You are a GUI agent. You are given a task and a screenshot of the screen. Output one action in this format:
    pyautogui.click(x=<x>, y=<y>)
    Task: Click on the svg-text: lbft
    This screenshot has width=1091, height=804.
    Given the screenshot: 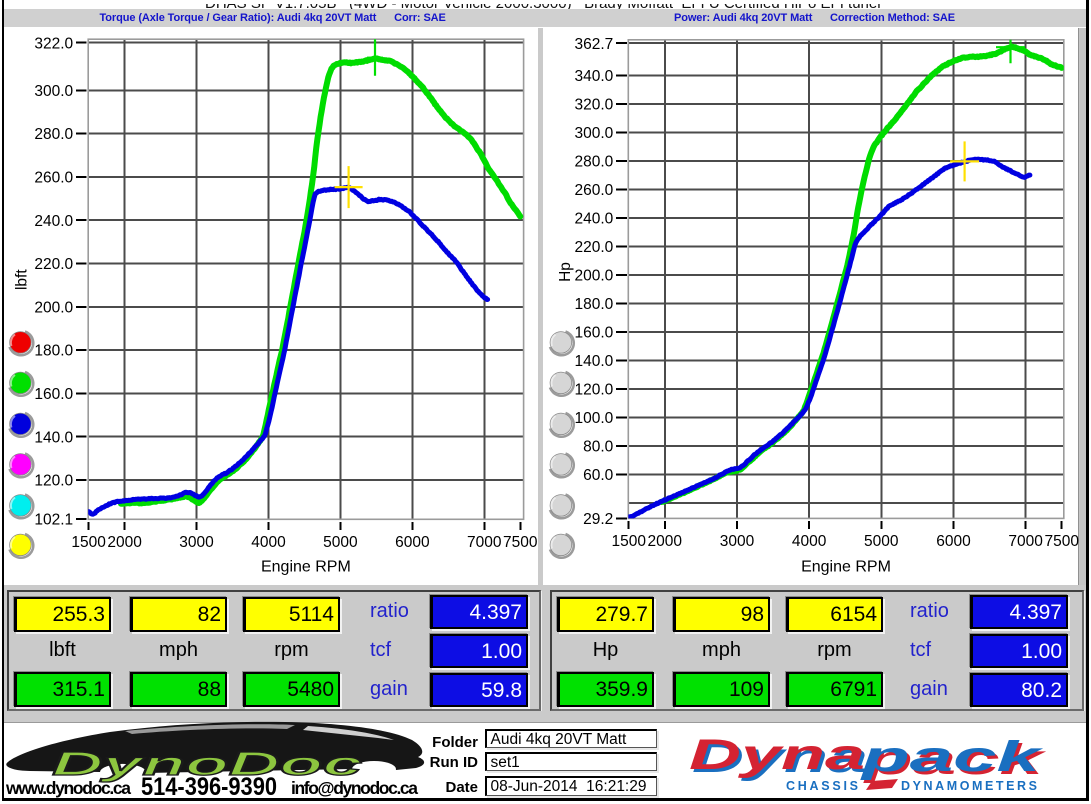 What is the action you would take?
    pyautogui.click(x=21, y=279)
    